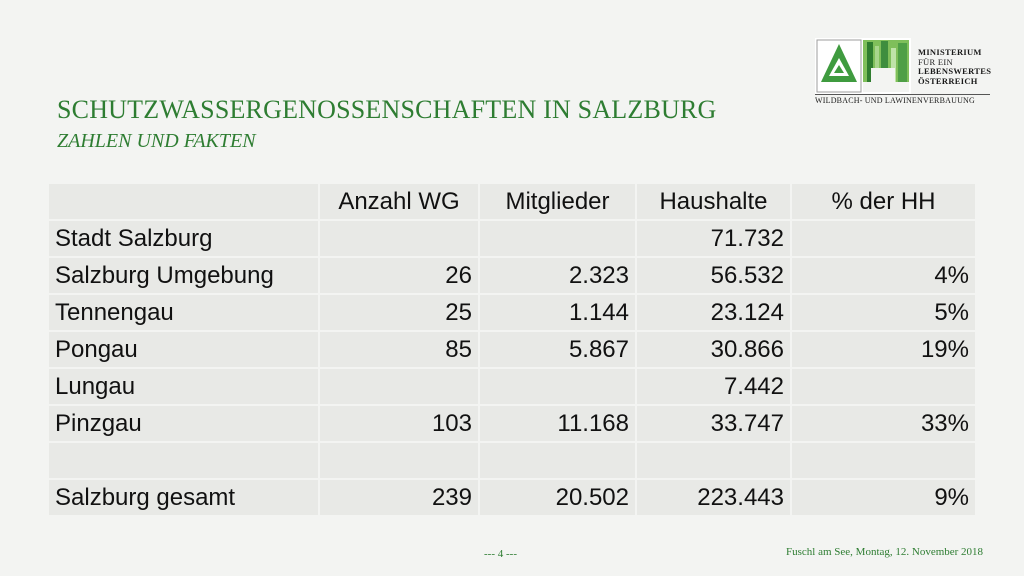 This screenshot has width=1024, height=576. I want to click on column-header, so click(183, 201).